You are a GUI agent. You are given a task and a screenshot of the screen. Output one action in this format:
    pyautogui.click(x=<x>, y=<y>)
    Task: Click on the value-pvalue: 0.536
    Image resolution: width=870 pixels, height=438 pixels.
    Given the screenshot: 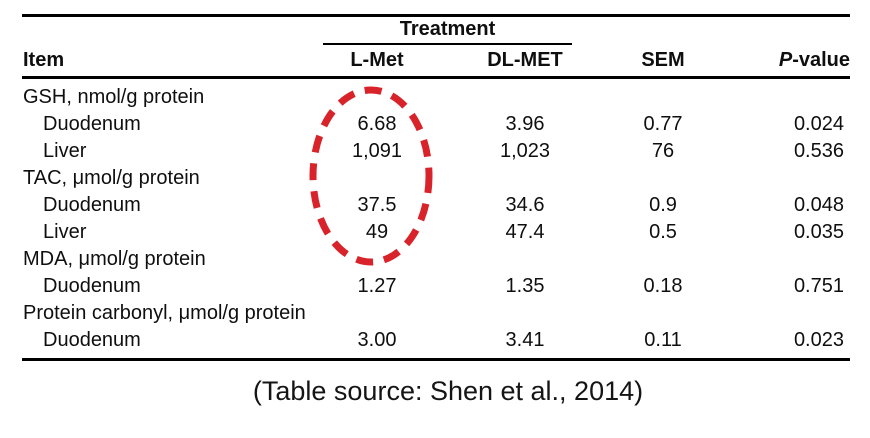 What is the action you would take?
    pyautogui.click(x=818, y=151)
    